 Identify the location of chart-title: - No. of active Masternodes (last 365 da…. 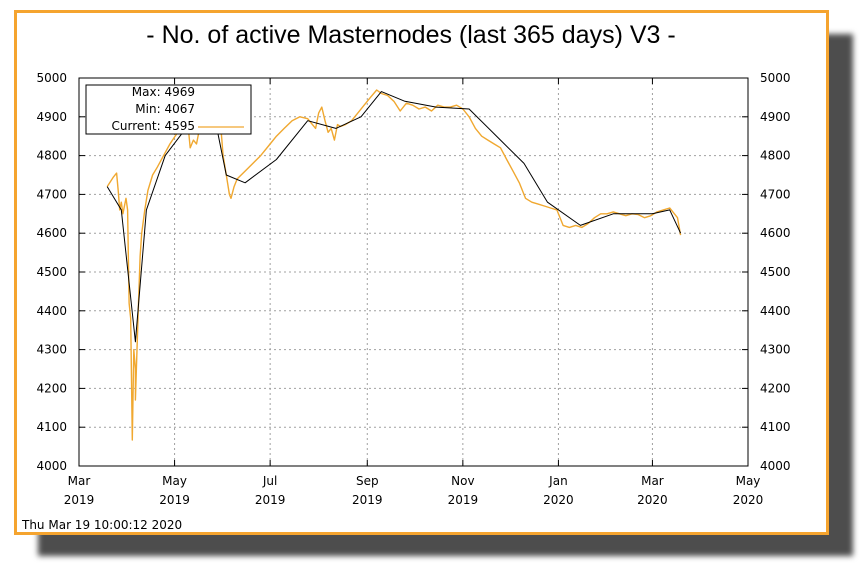
(410, 35).